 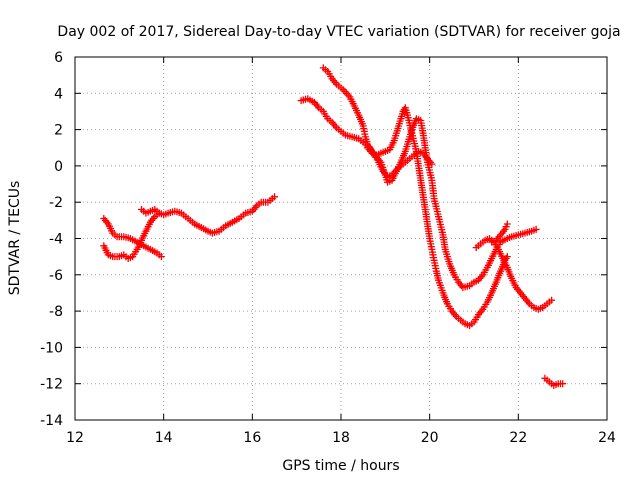 I want to click on y-tick-label: 4, so click(x=58, y=94).